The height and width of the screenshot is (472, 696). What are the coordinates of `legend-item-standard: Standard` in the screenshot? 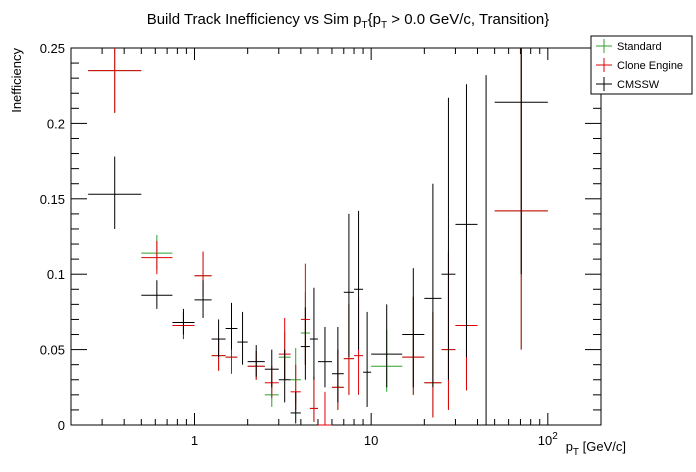 It's located at (629, 46).